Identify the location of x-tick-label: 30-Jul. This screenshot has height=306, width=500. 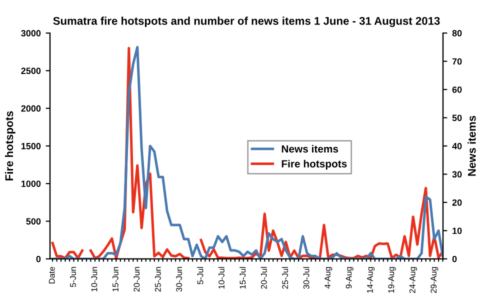
(306, 278).